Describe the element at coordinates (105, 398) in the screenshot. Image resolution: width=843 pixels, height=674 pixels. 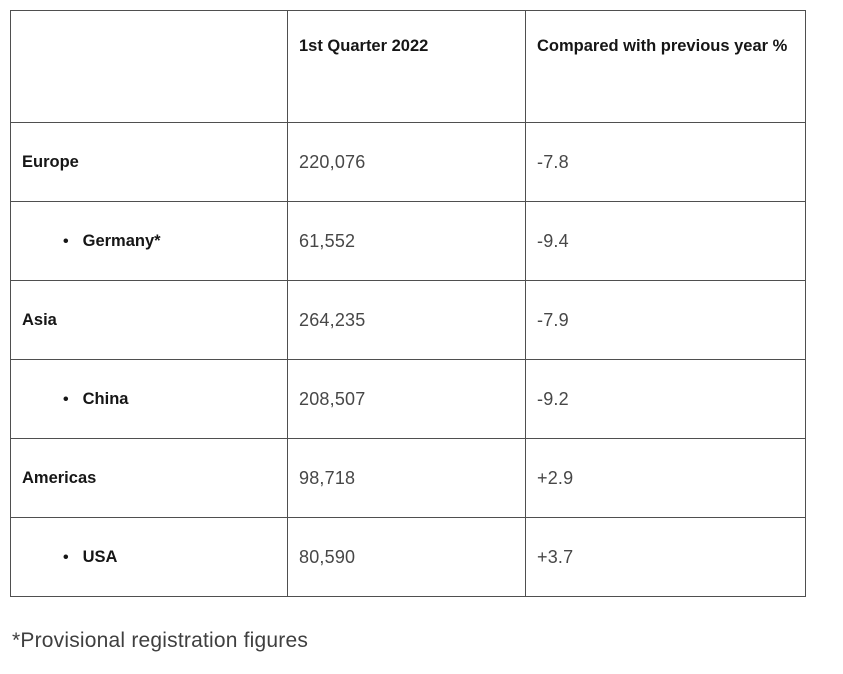
I see `region-label: China` at that location.